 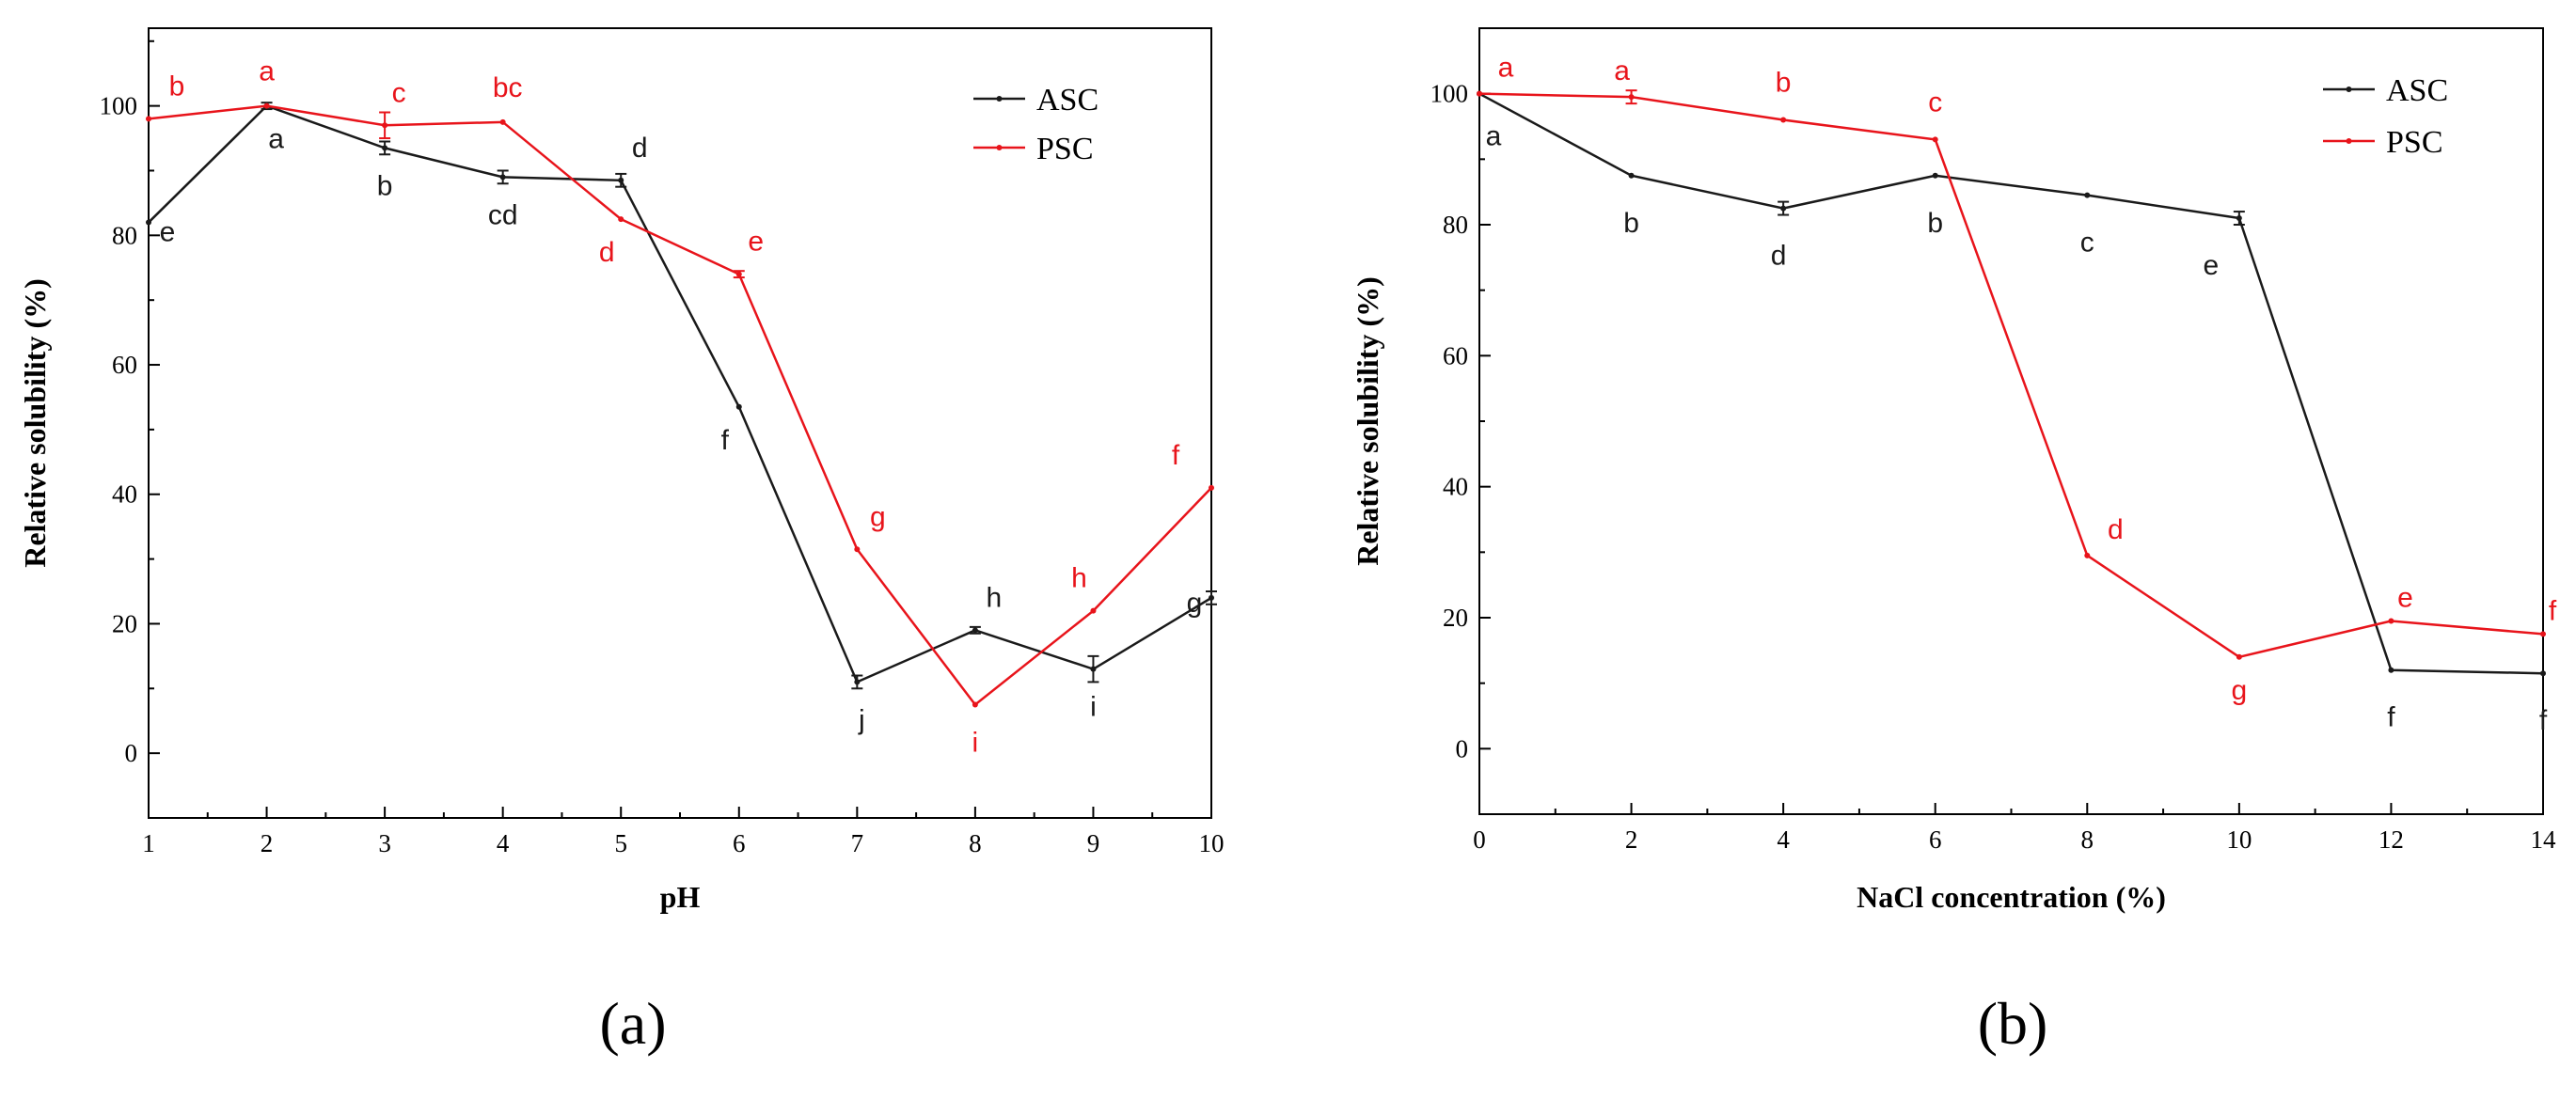 I want to click on y-tick-label: 40, so click(x=1455, y=487).